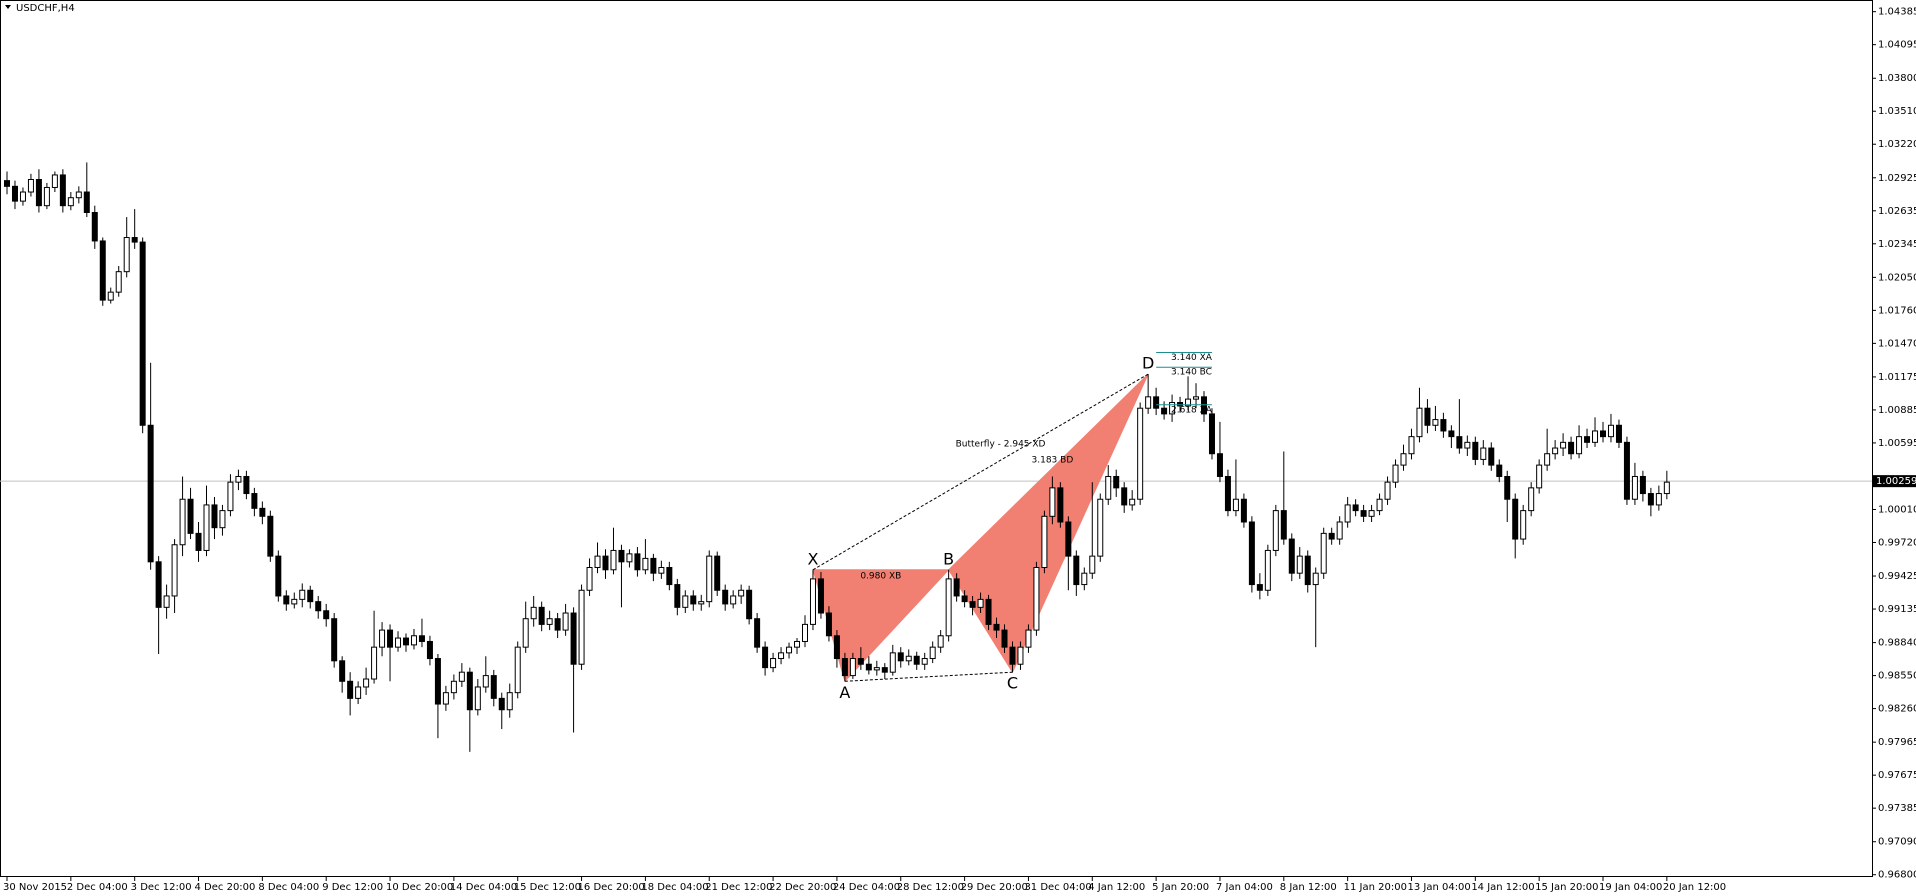 The image size is (1916, 896). What do you see at coordinates (1375, 887) in the screenshot?
I see `x-tick-label: 11 Jan 20:00` at bounding box center [1375, 887].